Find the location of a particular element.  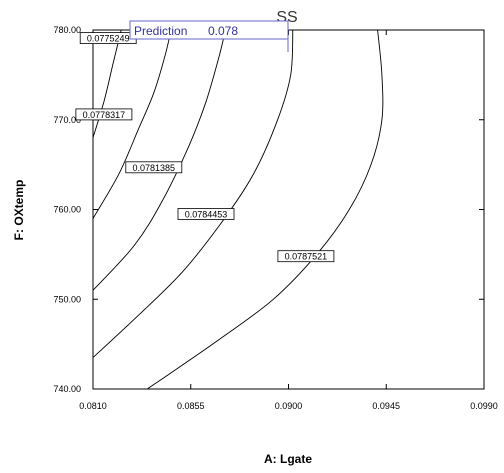

prediction-value: 0.078 is located at coordinates (223, 31).